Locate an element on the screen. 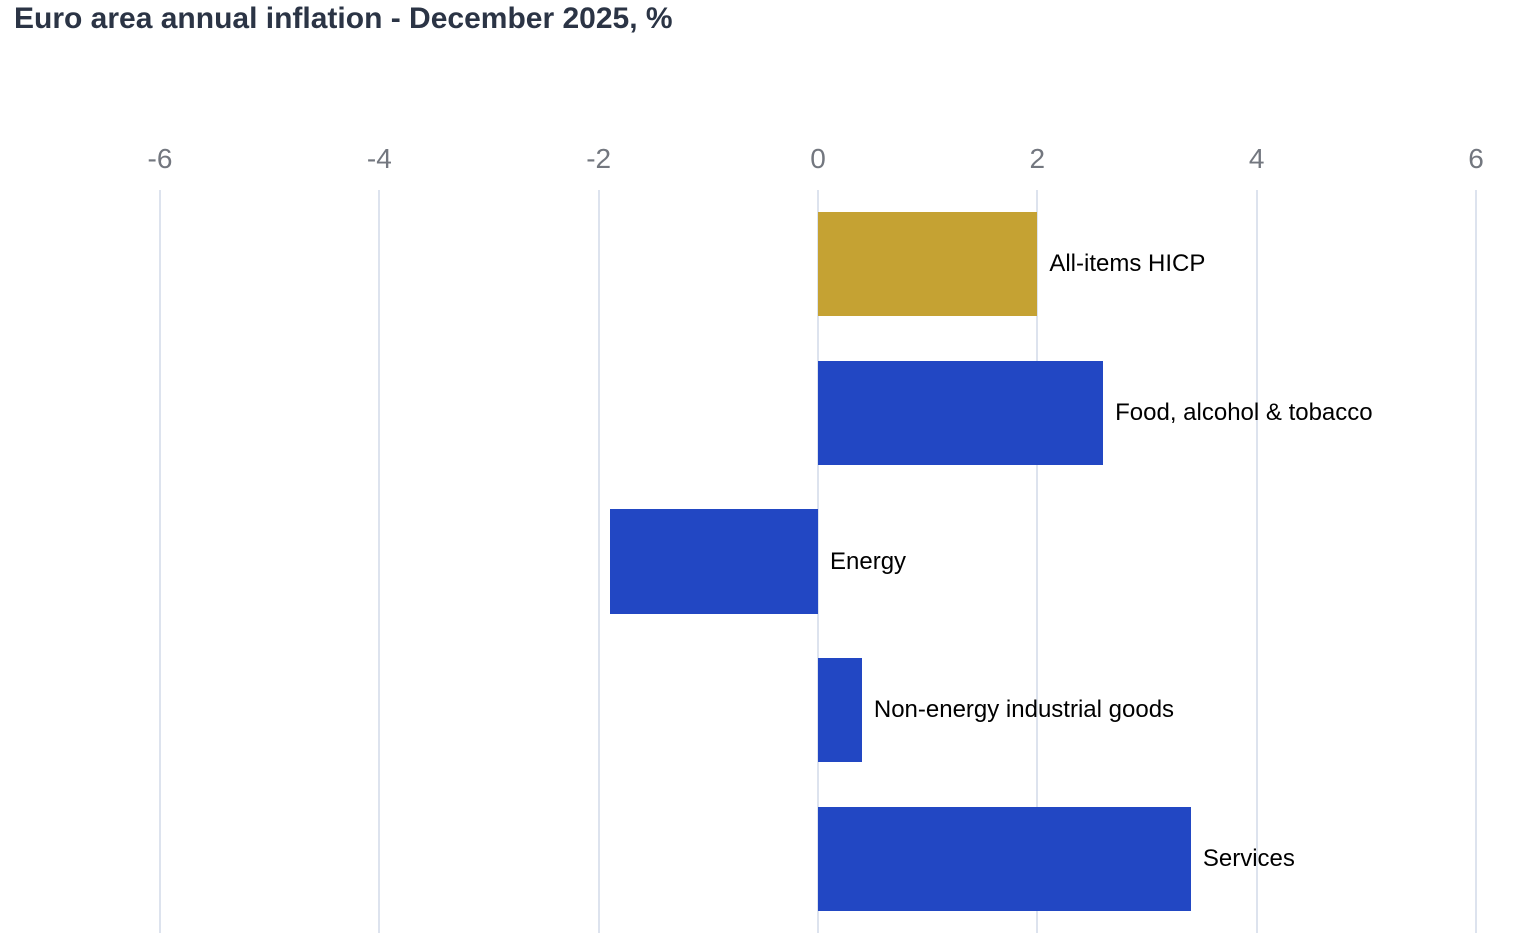 The width and height of the screenshot is (1524, 950). bar-non-energy-industrial-goods is located at coordinates (840, 710).